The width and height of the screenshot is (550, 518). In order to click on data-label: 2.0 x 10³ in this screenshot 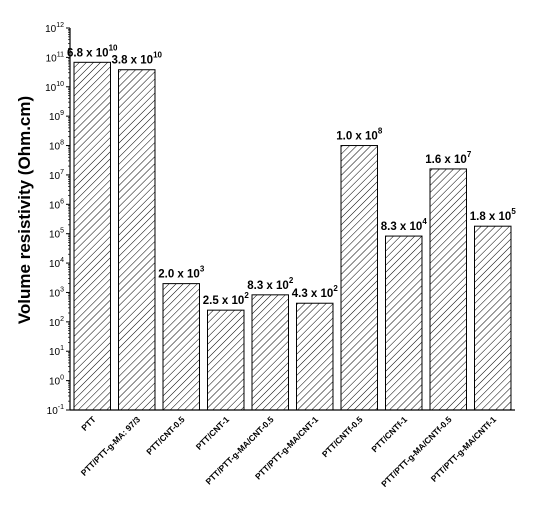, I will do `click(181, 273)`.